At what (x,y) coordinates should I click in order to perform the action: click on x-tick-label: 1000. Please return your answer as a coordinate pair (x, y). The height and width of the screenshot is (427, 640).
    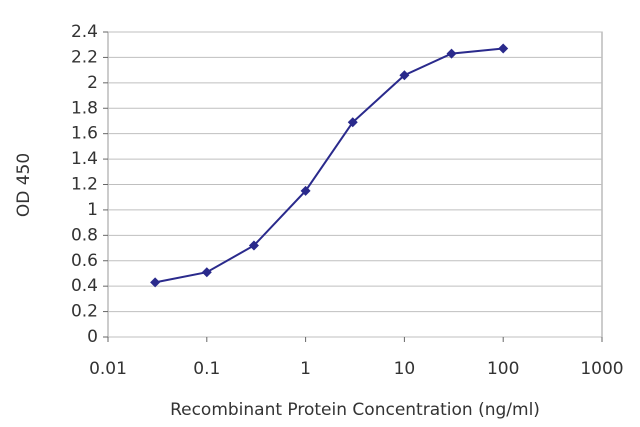
    Looking at the image, I should click on (601, 369).